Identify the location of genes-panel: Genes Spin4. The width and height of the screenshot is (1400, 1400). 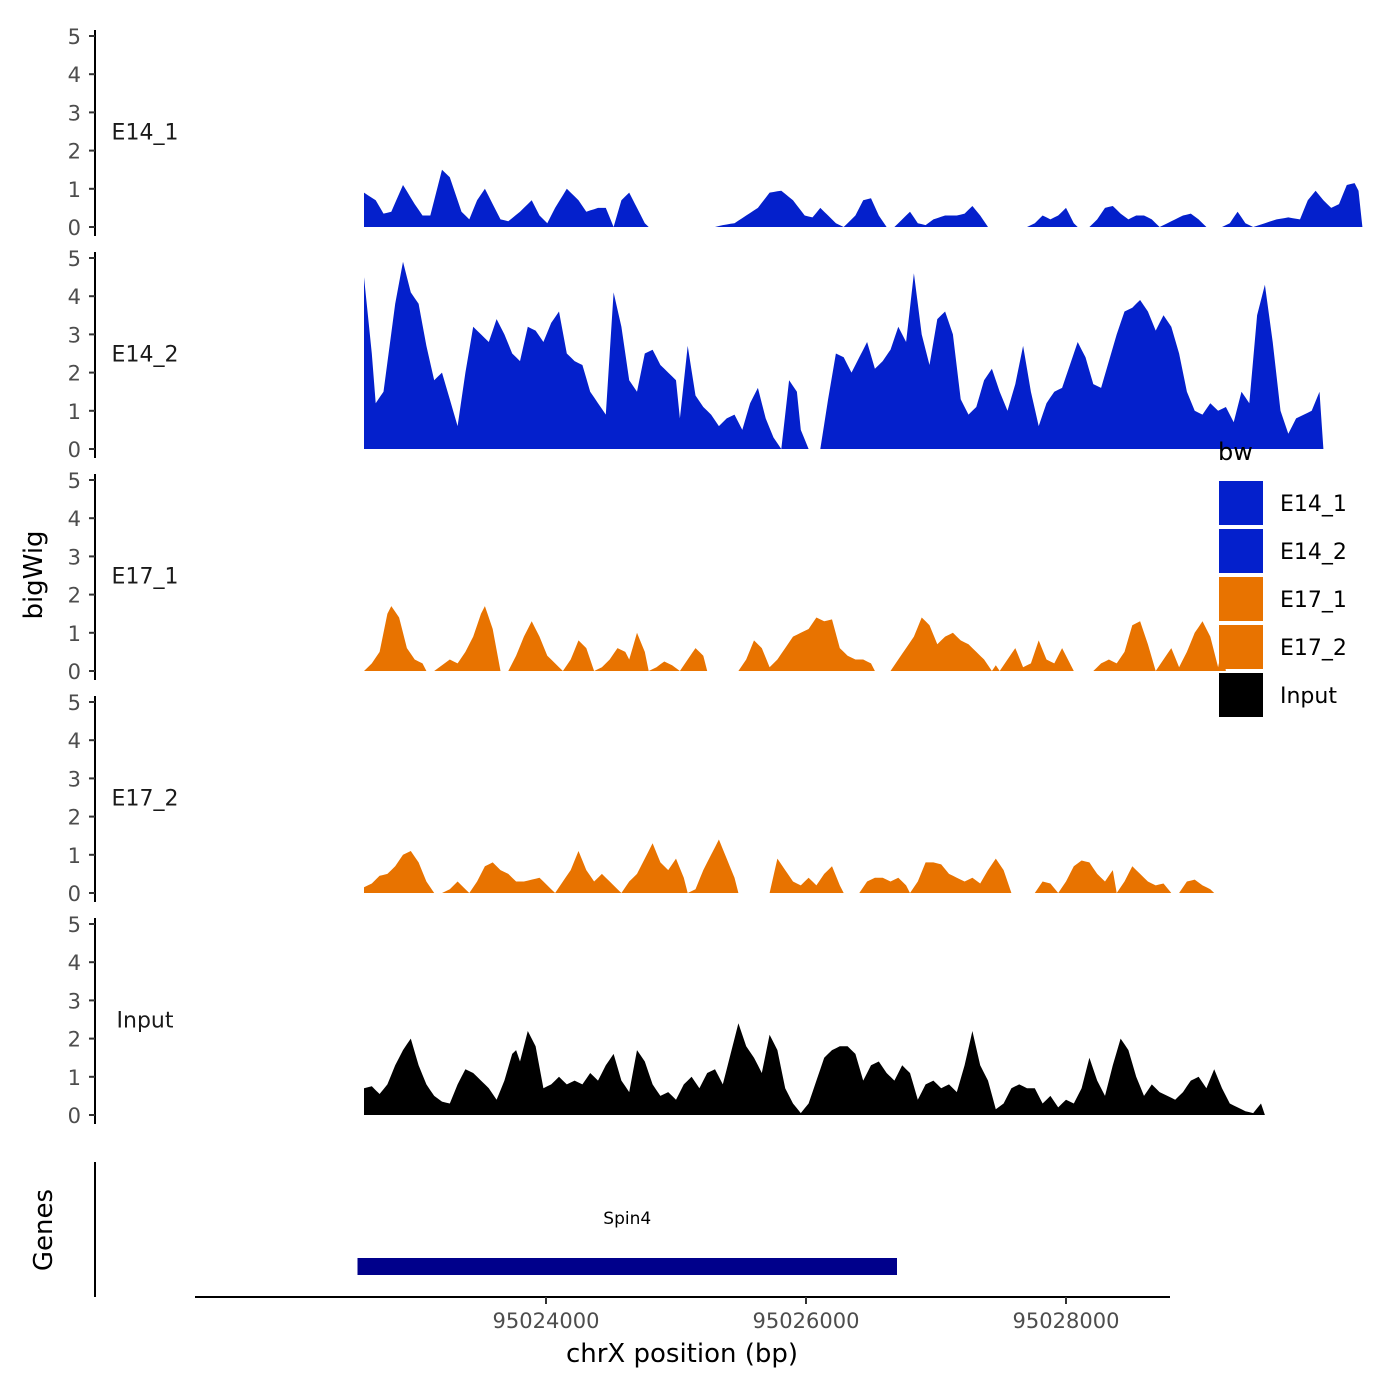
(463, 1229).